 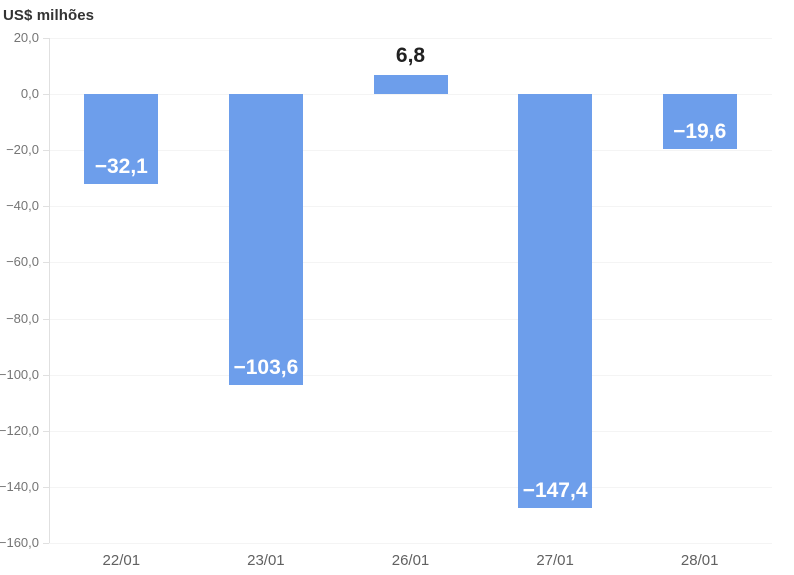 What do you see at coordinates (26, 38) in the screenshot?
I see `y-axis-tick-label: 20,0` at bounding box center [26, 38].